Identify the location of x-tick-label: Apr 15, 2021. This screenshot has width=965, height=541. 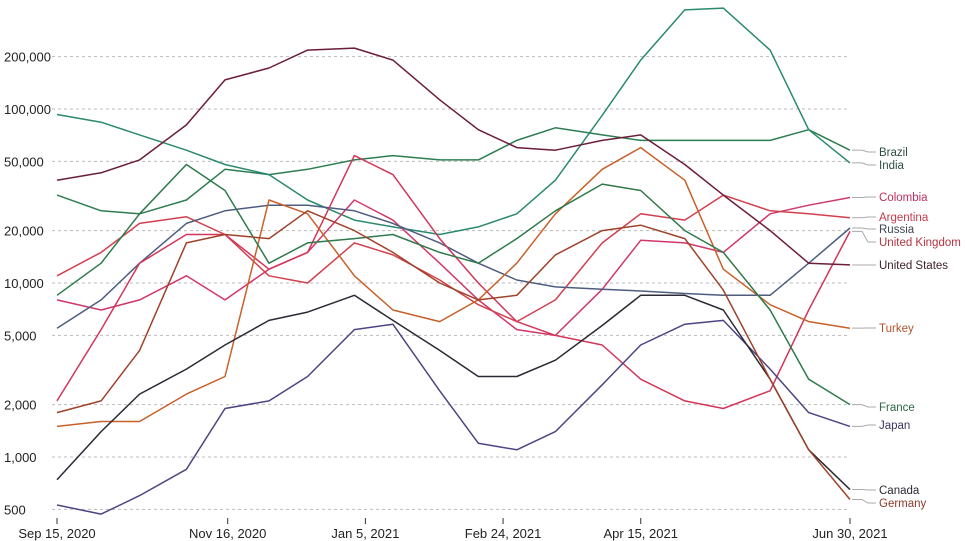
(641, 533).